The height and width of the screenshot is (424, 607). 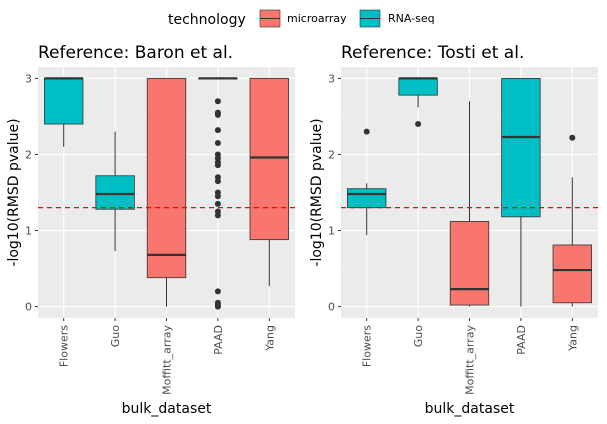 I want to click on legend: technology microarray RNA-seq, so click(x=301, y=18).